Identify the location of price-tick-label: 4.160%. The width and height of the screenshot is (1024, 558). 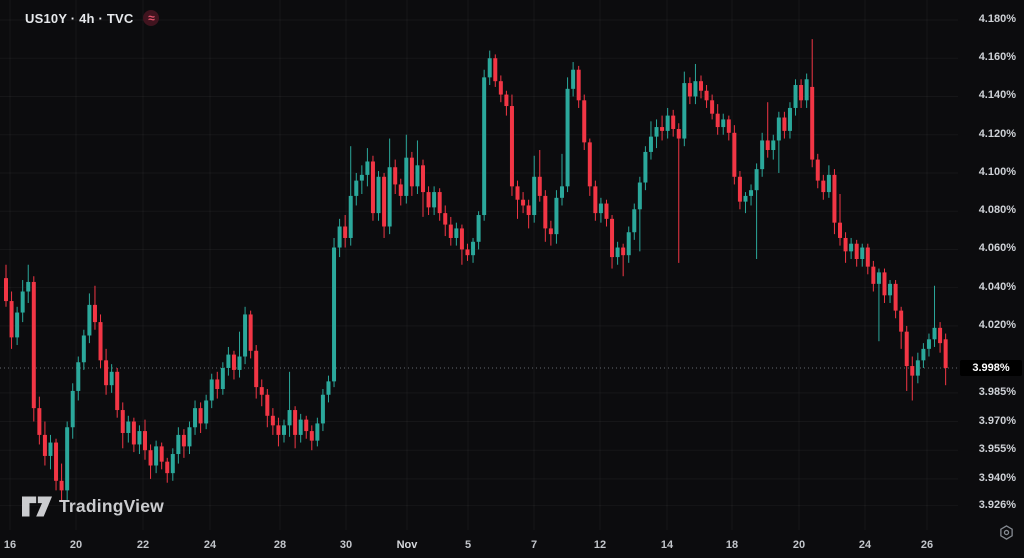
(997, 57).